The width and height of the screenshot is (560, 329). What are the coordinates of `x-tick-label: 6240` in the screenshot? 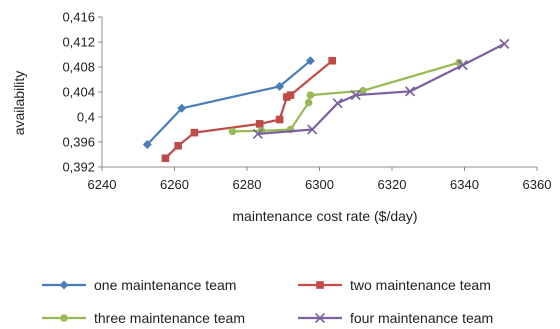 It's located at (102, 184).